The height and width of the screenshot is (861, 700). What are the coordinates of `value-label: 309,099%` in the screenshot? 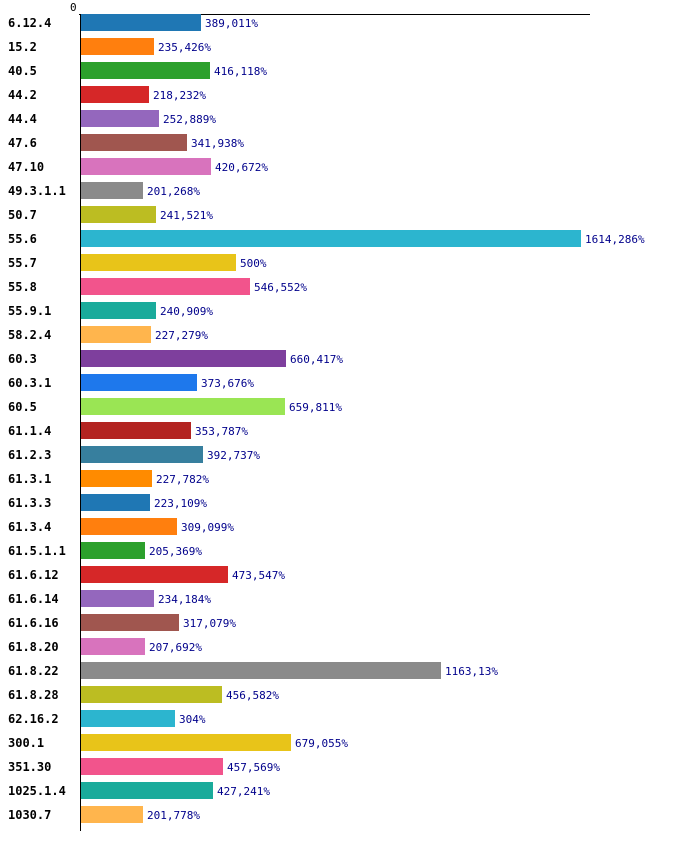 It's located at (207, 527).